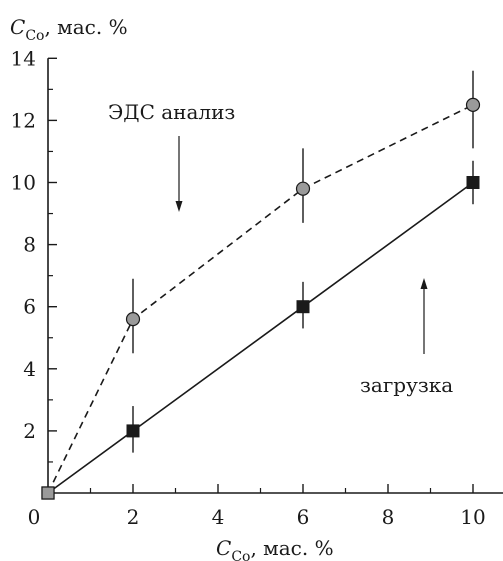 This screenshot has width=503, height=561. What do you see at coordinates (23, 58) in the screenshot?
I see `y-tick-label: 14` at bounding box center [23, 58].